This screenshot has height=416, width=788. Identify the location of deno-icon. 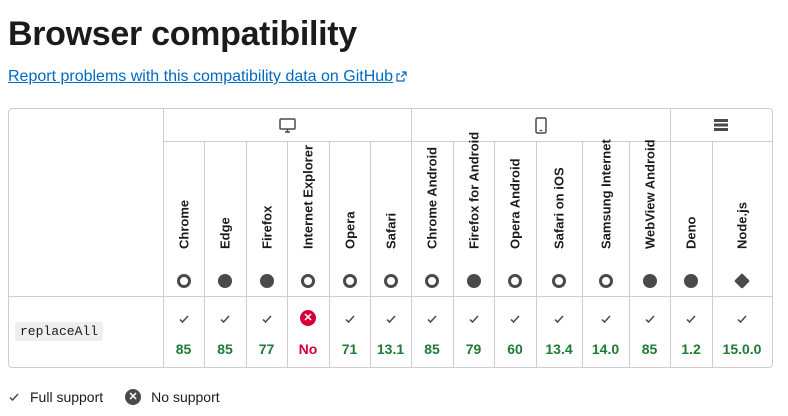
(691, 281).